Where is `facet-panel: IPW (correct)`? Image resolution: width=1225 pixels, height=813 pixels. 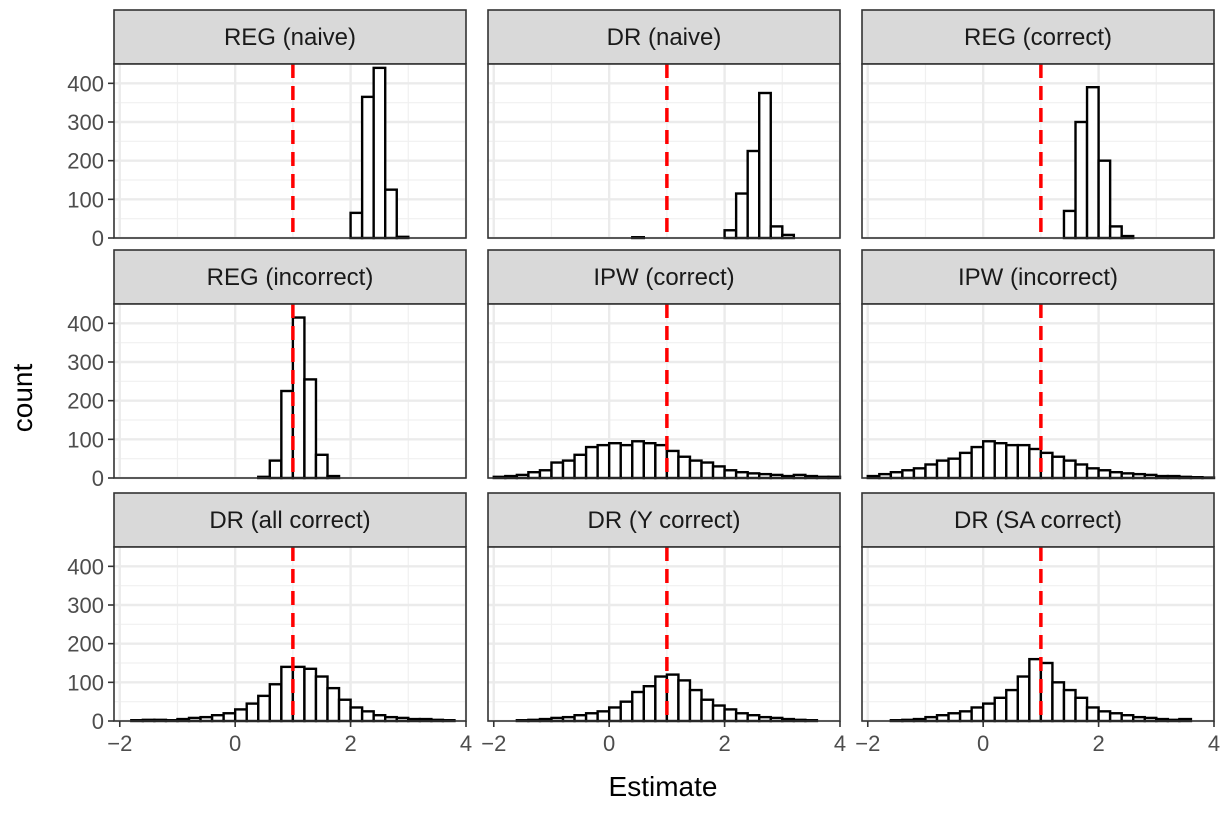 facet-panel: IPW (correct) is located at coordinates (664, 364).